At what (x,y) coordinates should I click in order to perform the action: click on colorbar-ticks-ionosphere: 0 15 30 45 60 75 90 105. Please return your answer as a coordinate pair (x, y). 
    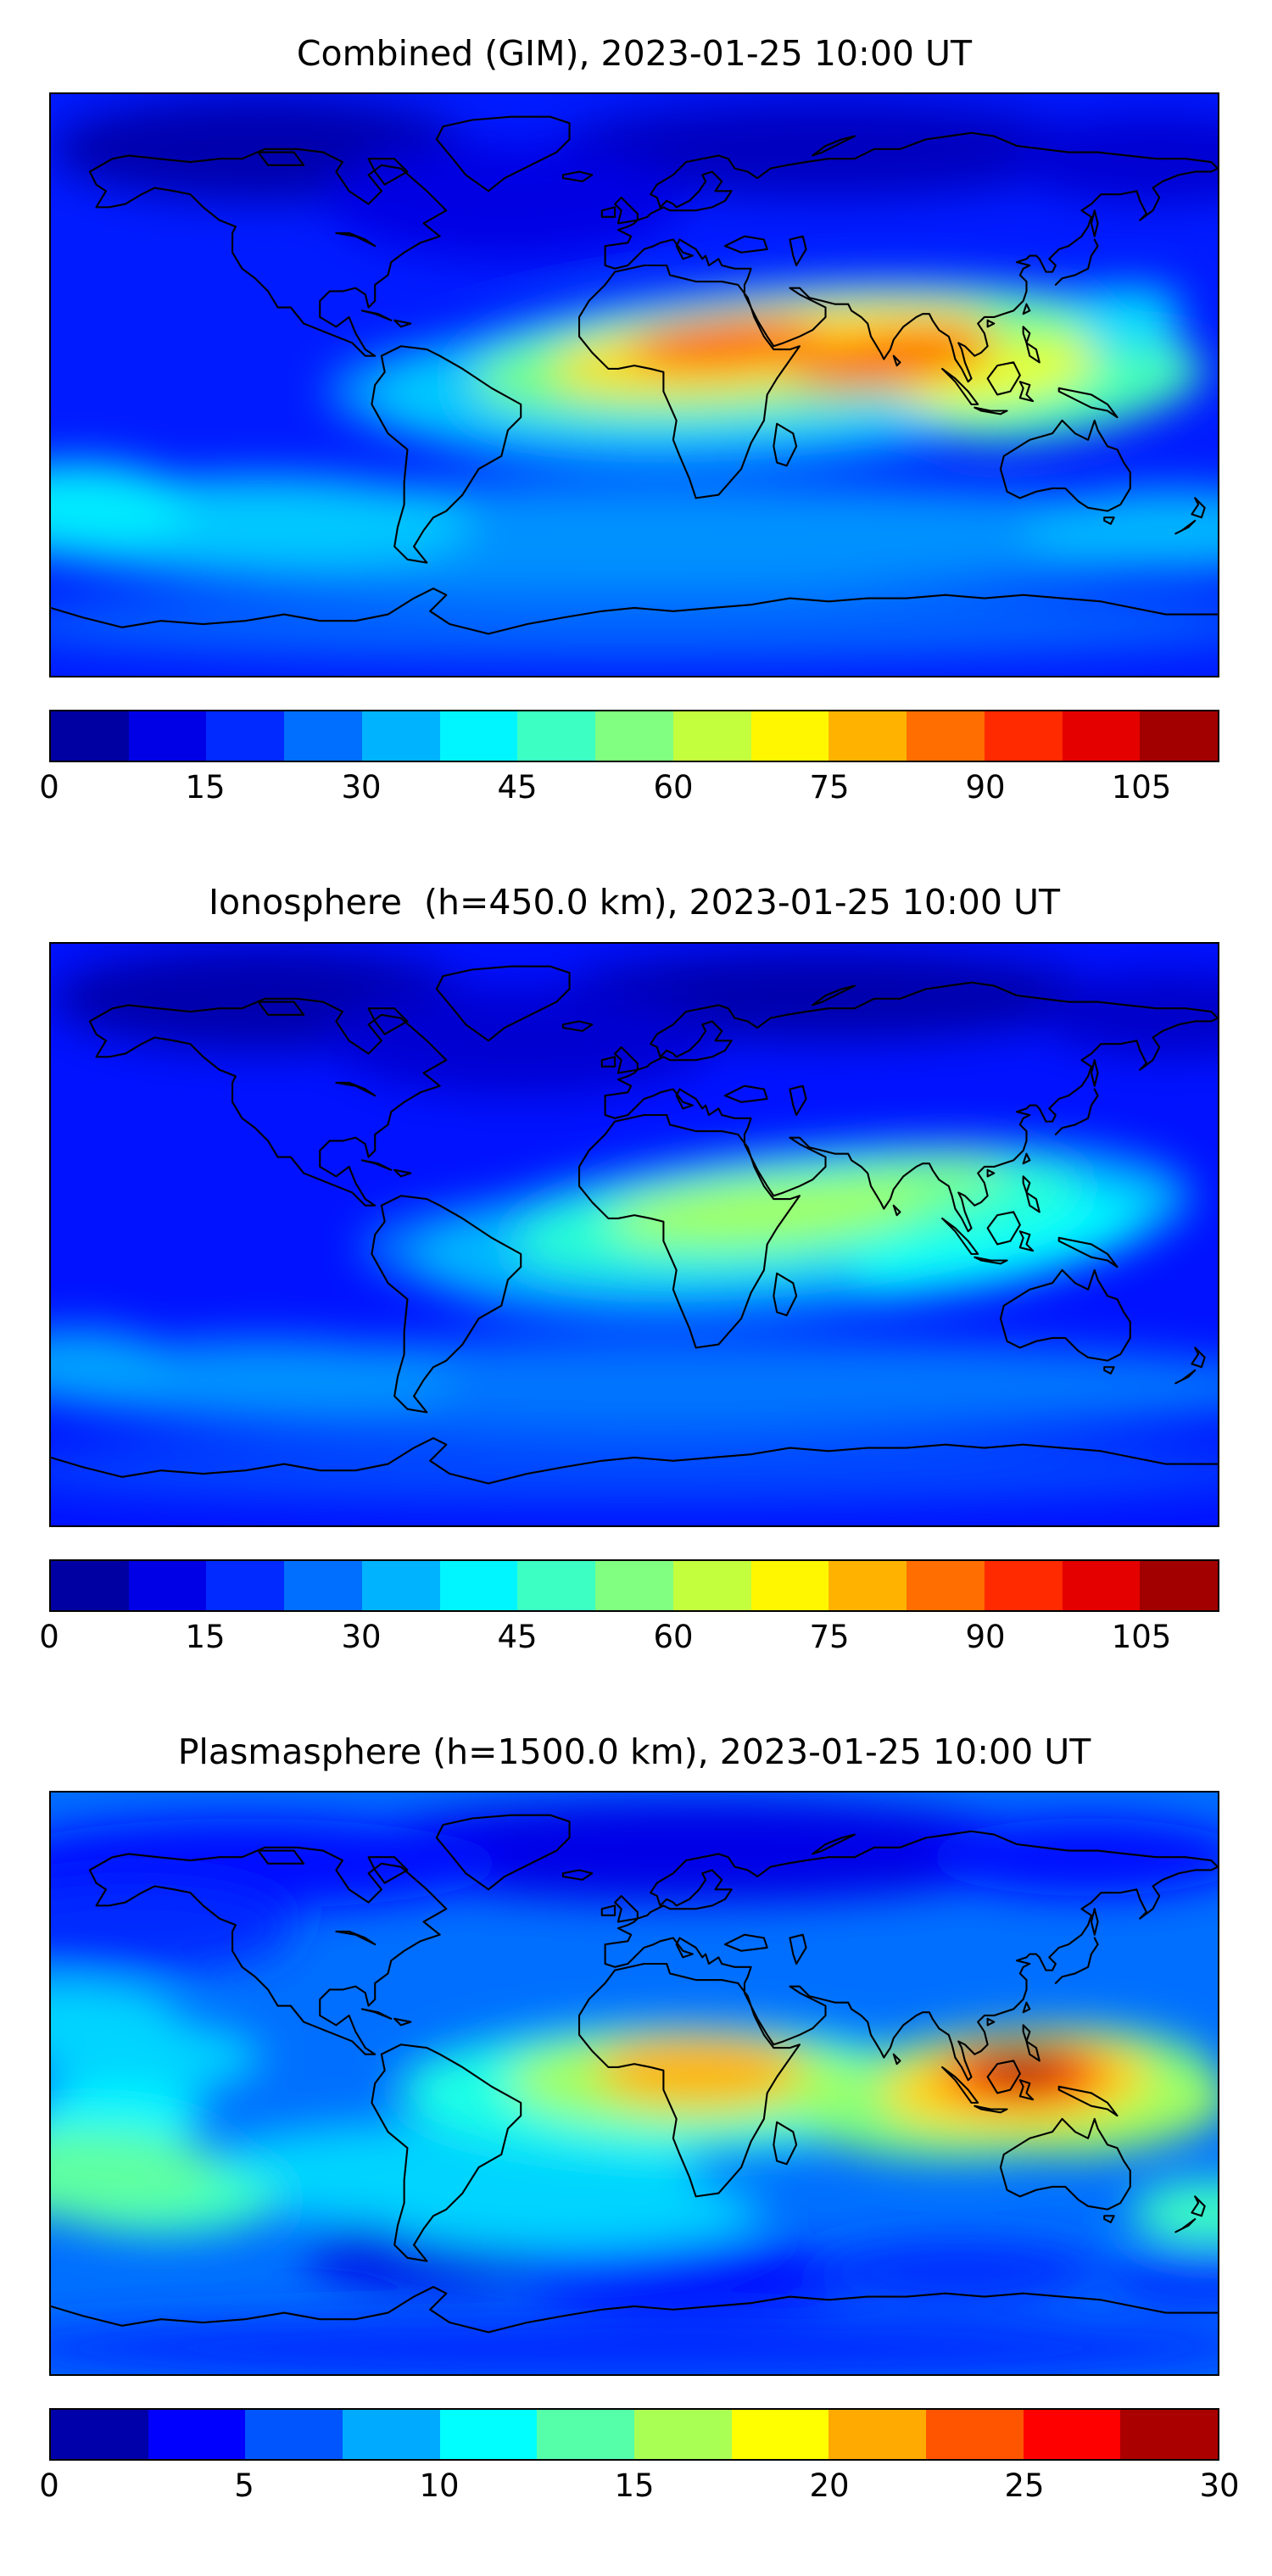
    Looking at the image, I should click on (629, 1638).